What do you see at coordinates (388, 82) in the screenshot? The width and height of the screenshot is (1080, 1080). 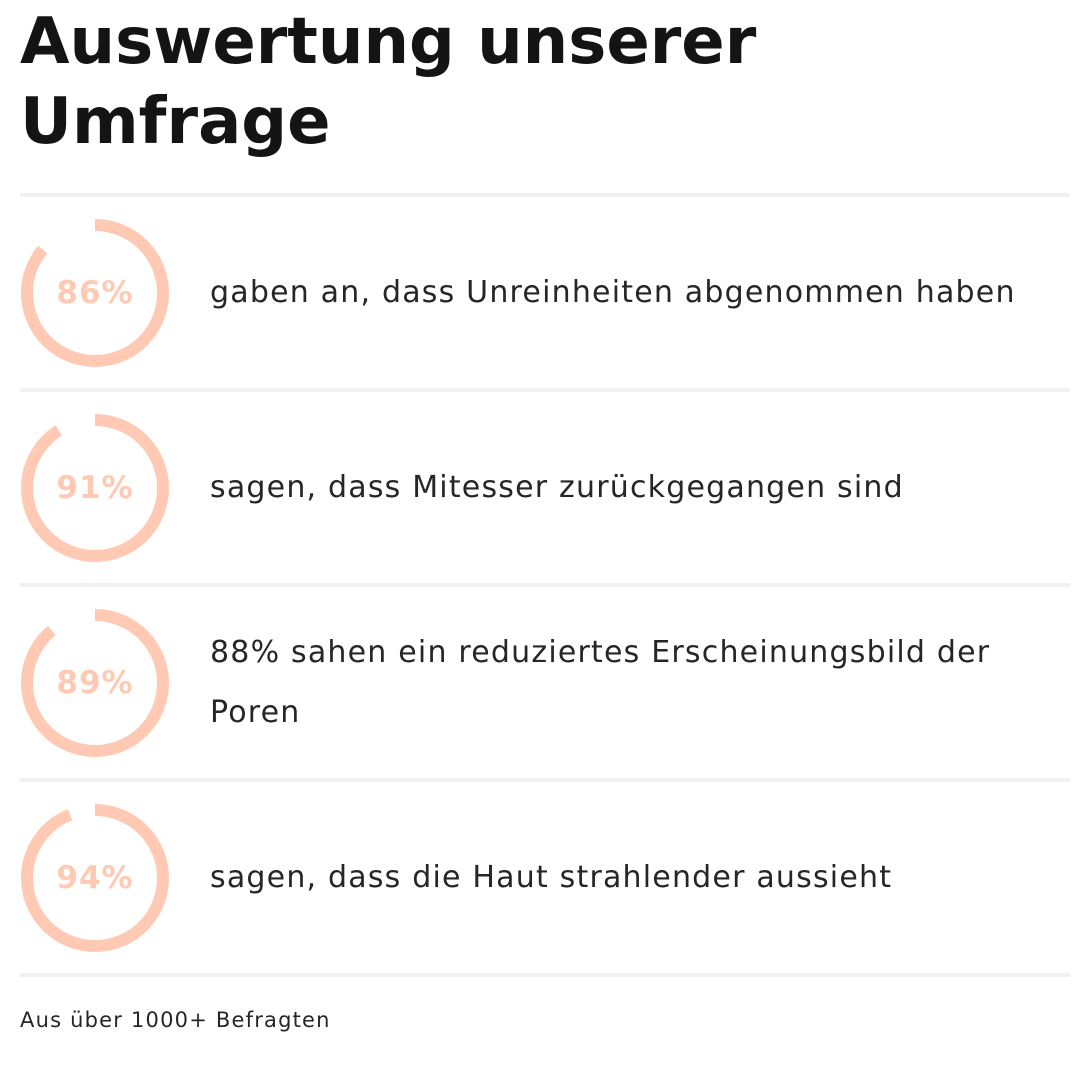 I see `page-title: Auswertung unserer Umfrage` at bounding box center [388, 82].